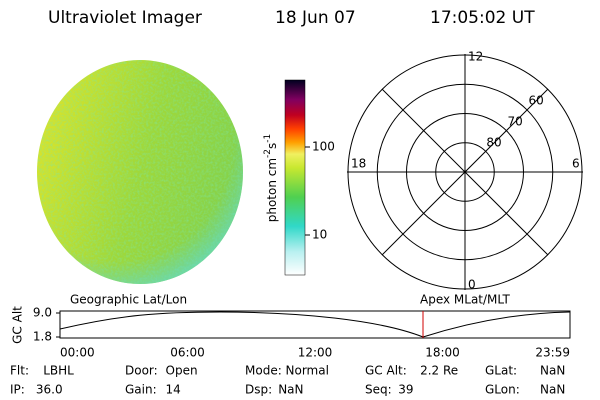 This screenshot has width=600, height=400. Describe the element at coordinates (258, 390) in the screenshot. I see `info-label: Dsp:` at that location.